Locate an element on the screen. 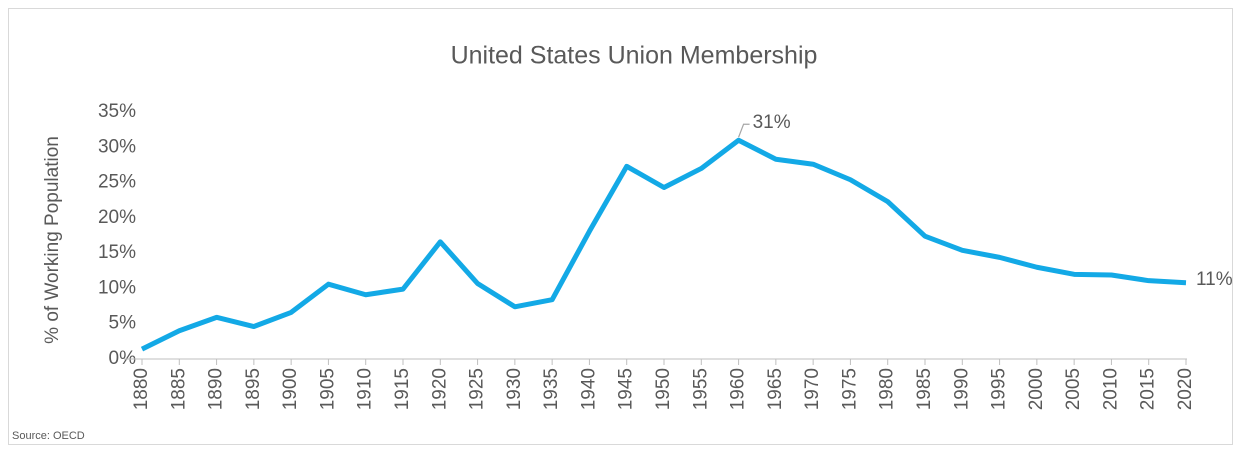  x-tick-label: 1975 is located at coordinates (849, 389).